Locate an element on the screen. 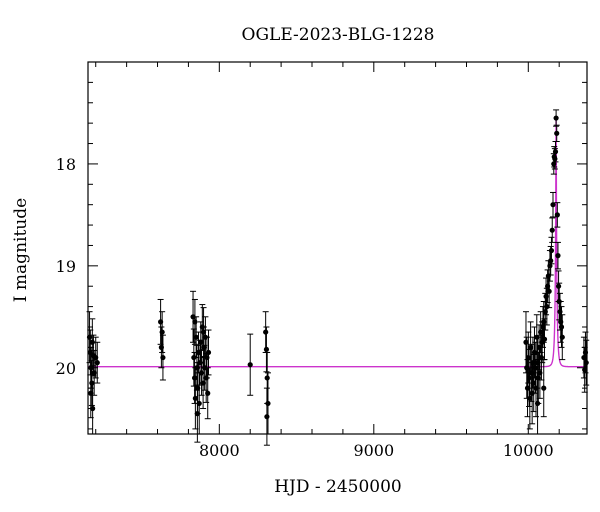 The height and width of the screenshot is (512, 600). y-axis-label: I magnitude is located at coordinates (21, 250).